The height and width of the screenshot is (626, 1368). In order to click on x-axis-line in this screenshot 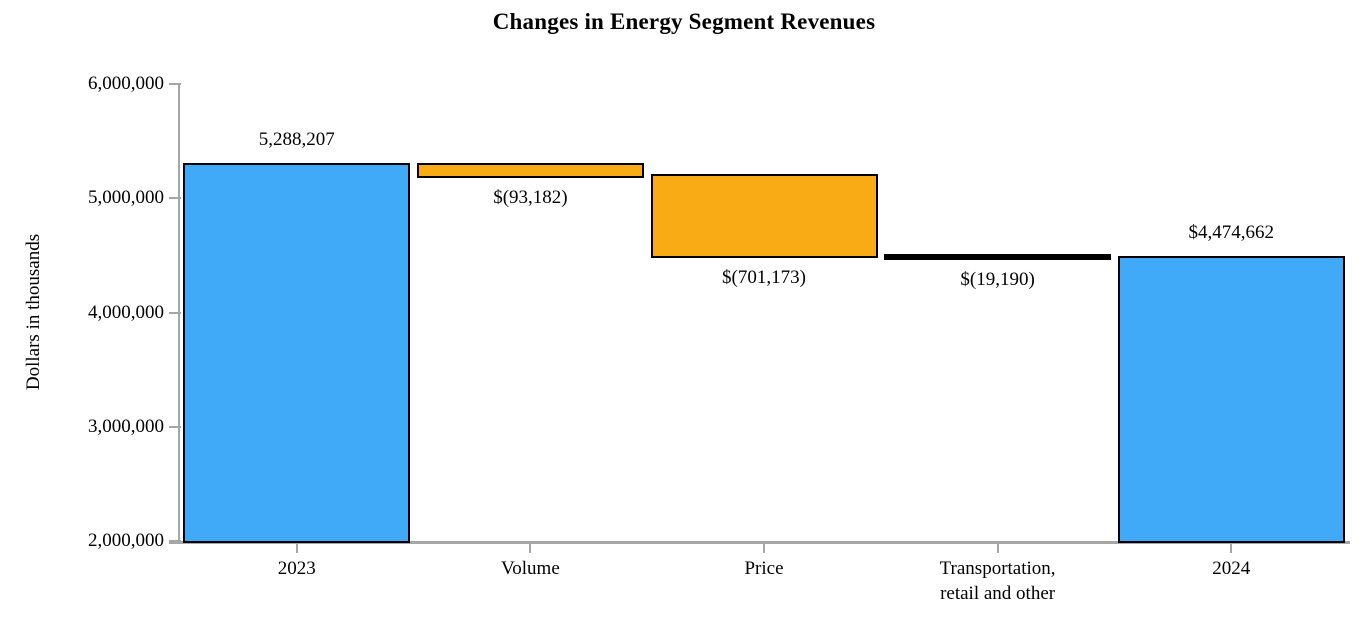, I will do `click(759, 542)`.